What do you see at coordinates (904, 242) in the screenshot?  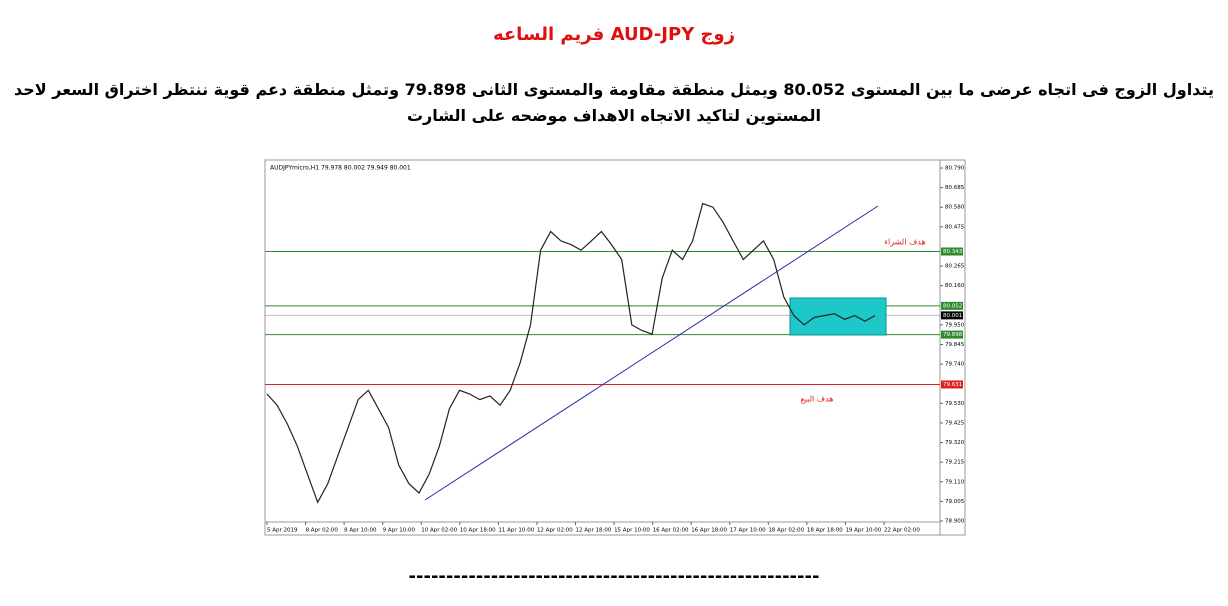 I see `buy-target: هدف الشراء` at bounding box center [904, 242].